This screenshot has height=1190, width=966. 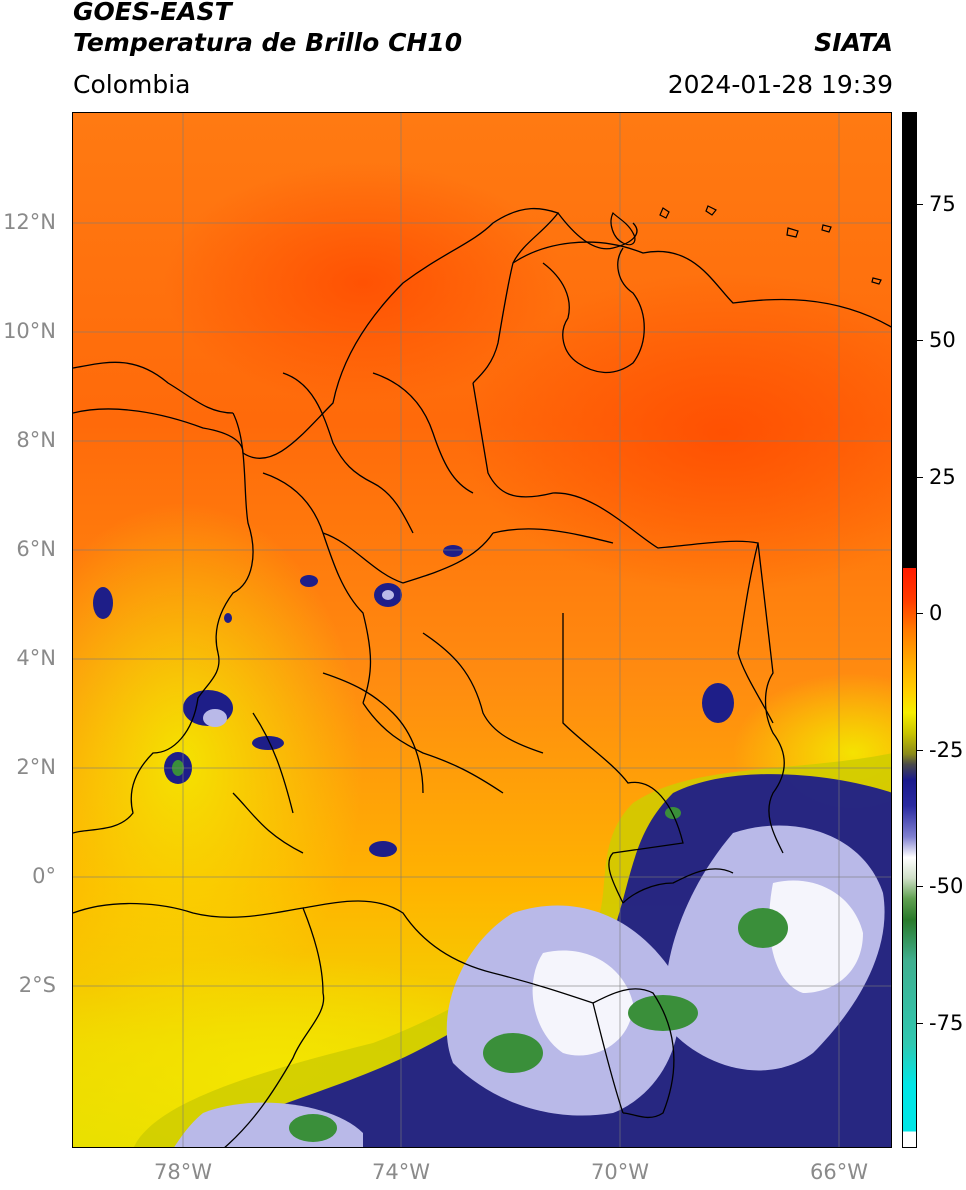 I want to click on lon-label-78w: 78°W, so click(x=183, y=1172).